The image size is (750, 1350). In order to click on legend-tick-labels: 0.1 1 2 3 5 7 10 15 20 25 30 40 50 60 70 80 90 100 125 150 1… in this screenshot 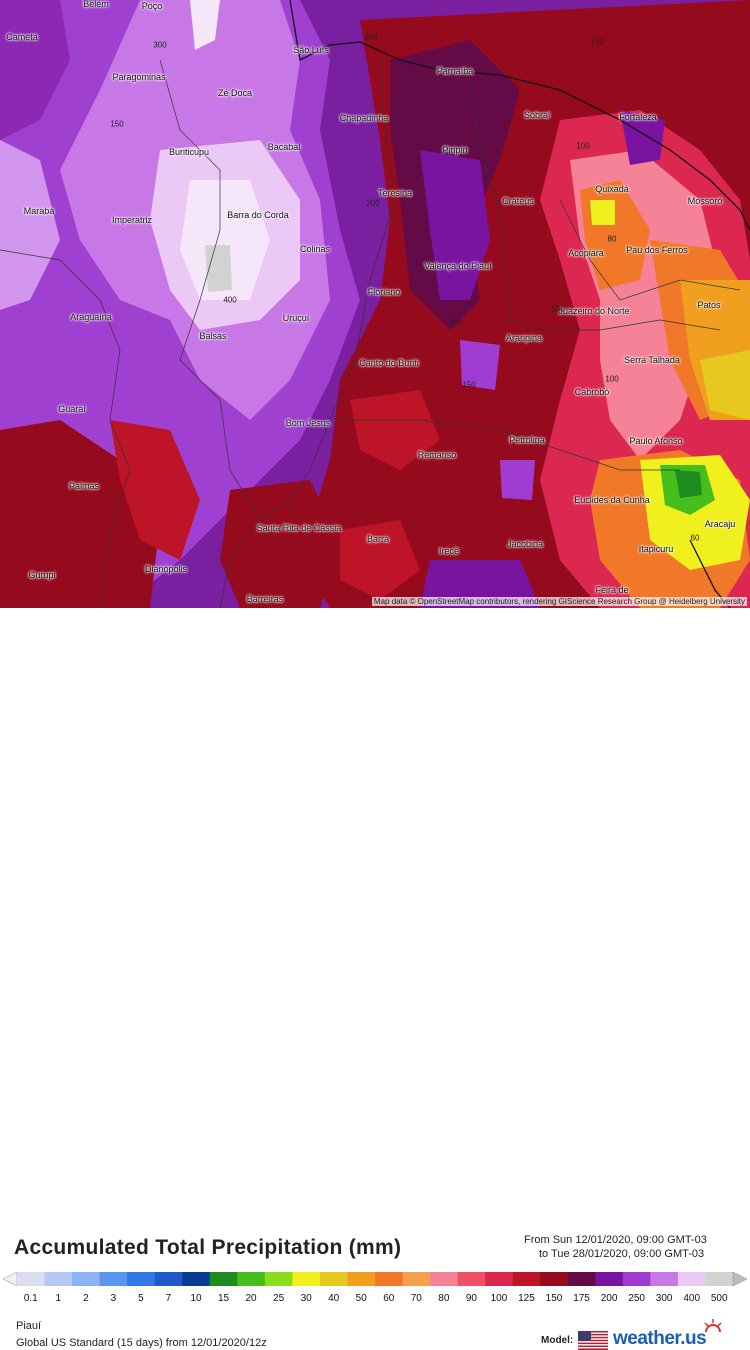, I will do `click(375, 1300)`.